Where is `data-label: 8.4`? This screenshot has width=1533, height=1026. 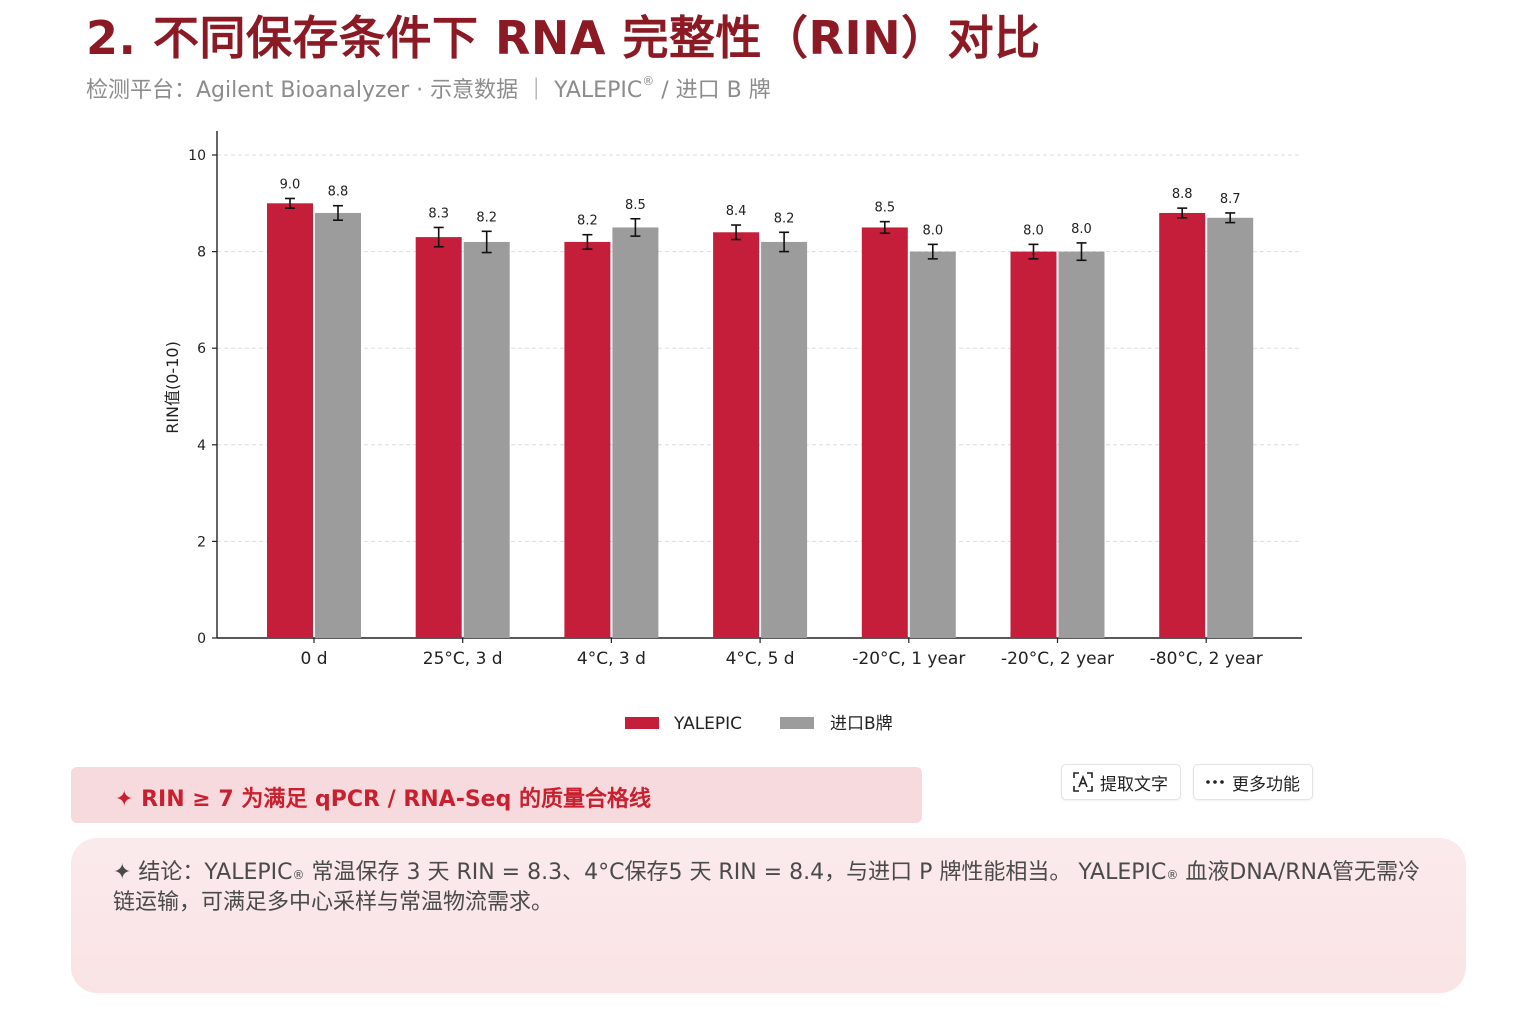
data-label: 8.4 is located at coordinates (736, 211).